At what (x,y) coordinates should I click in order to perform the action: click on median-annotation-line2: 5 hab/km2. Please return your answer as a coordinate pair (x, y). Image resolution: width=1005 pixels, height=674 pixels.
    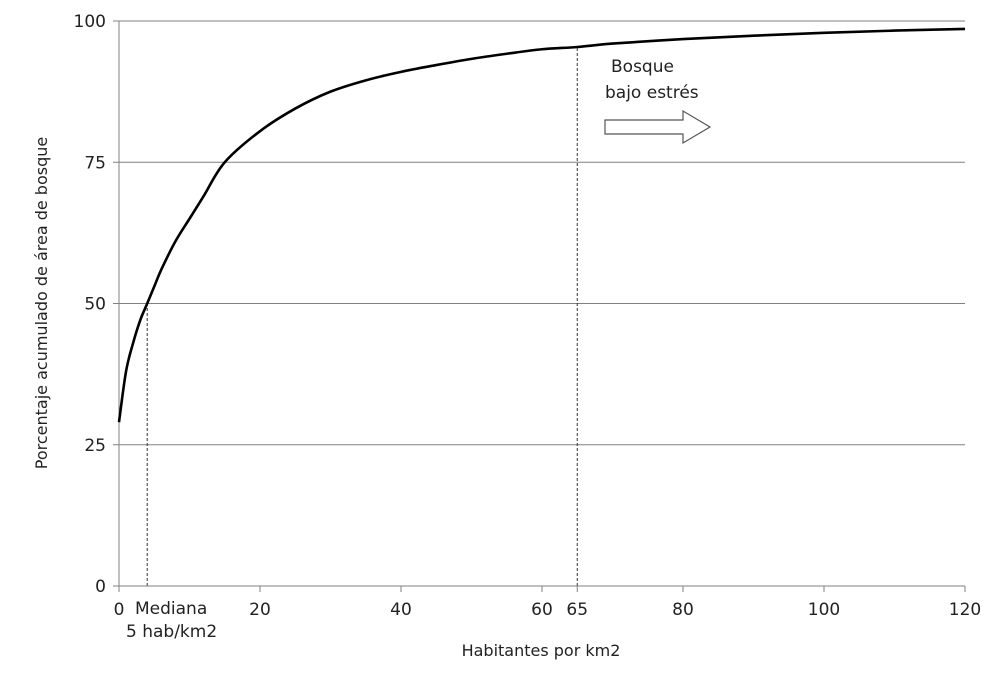
    Looking at the image, I should click on (171, 632).